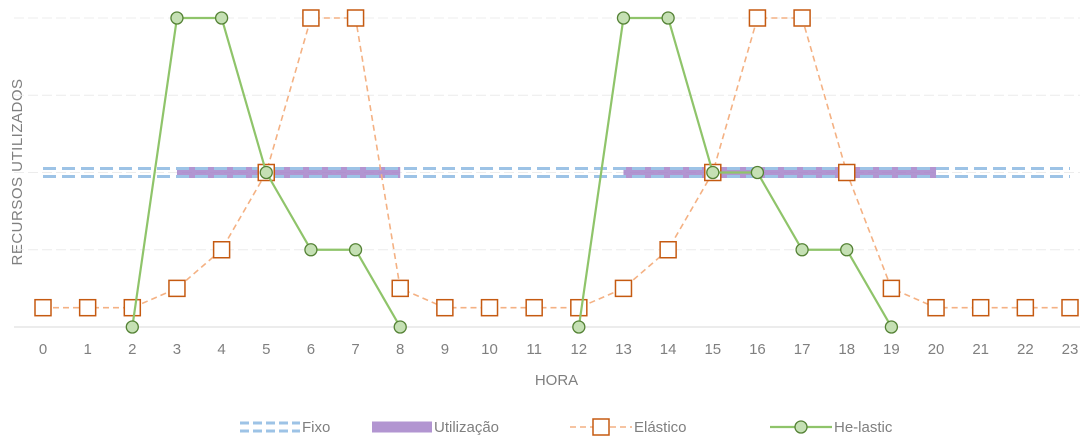 This screenshot has height=436, width=1080. Describe the element at coordinates (566, 427) in the screenshot. I see `legend: Utilização Fixo Elástico He-lastic` at that location.